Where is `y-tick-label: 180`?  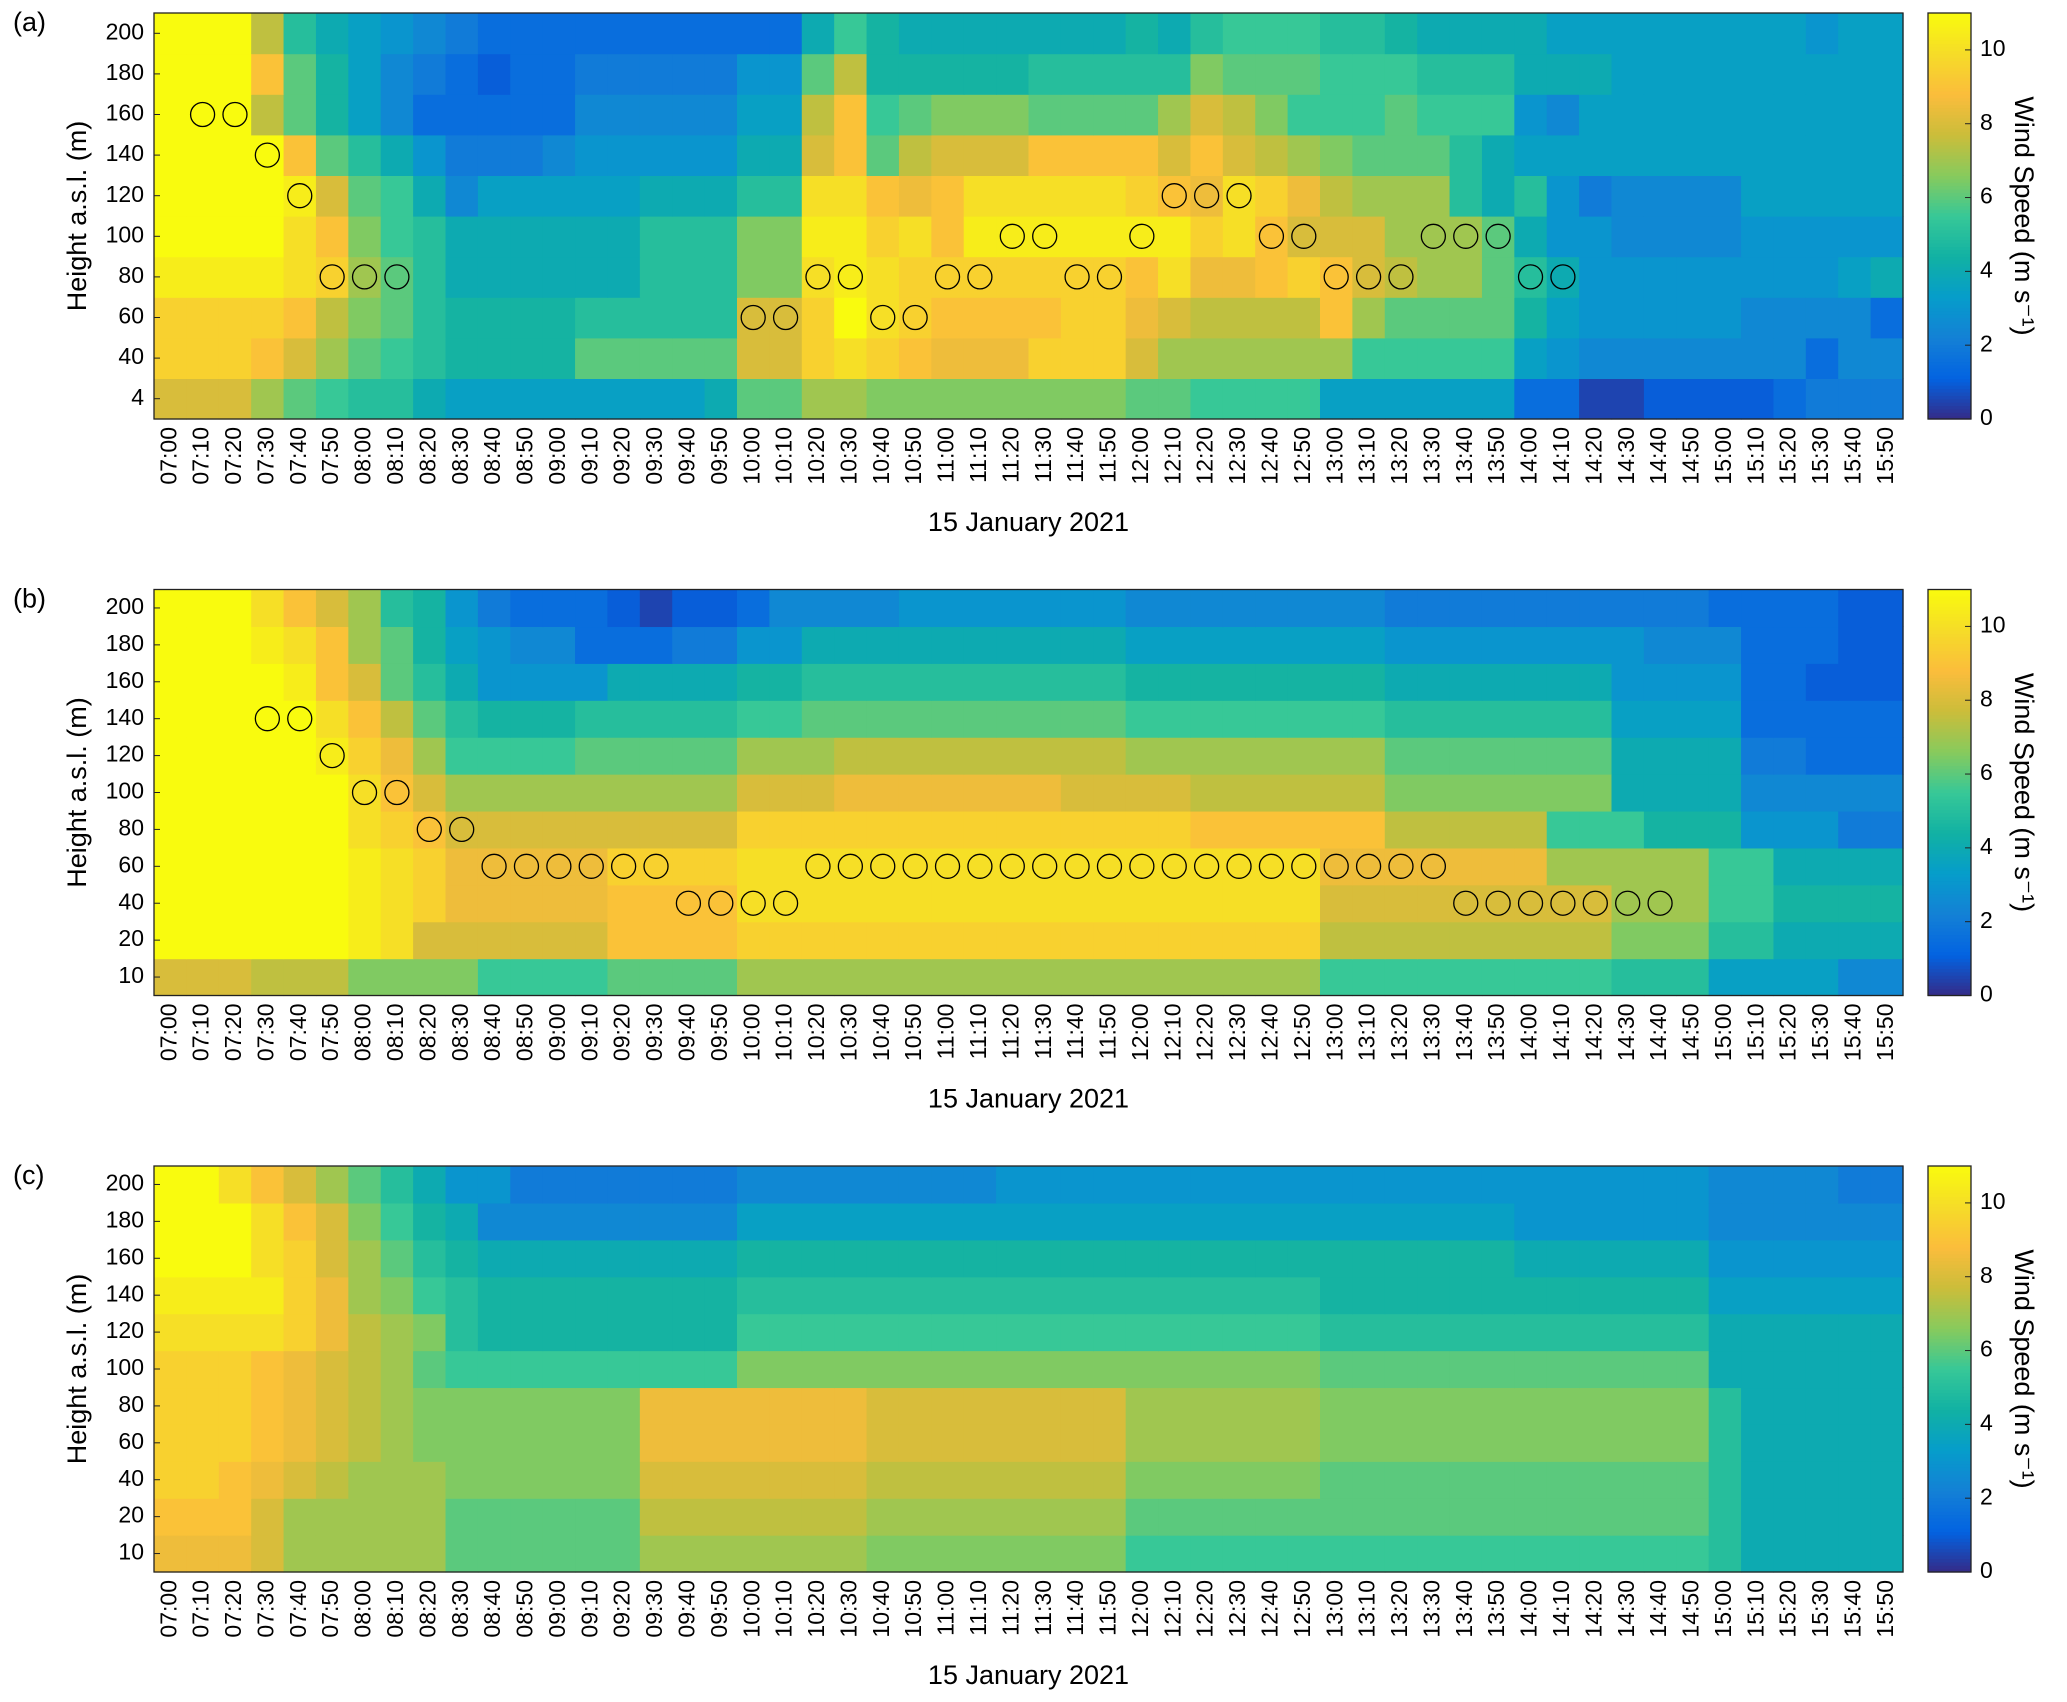 y-tick-label: 180 is located at coordinates (125, 72).